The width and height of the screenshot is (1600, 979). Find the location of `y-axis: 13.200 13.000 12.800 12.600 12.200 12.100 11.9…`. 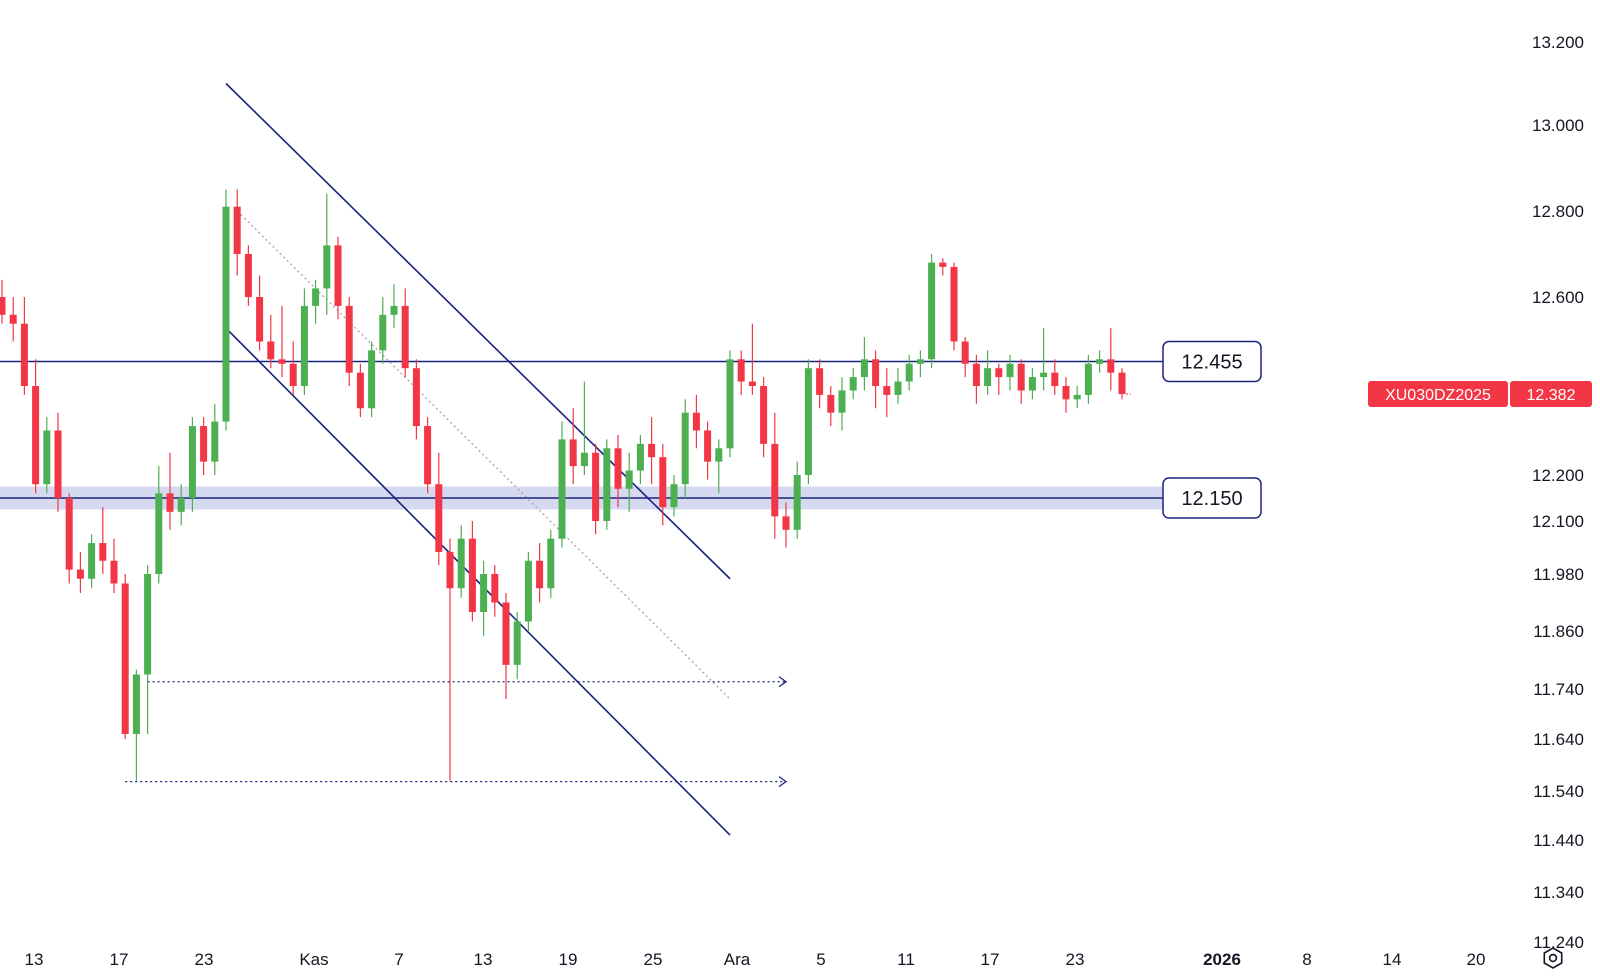

y-axis: 13.200 13.000 12.800 12.600 12.200 12.100 11.9… is located at coordinates (1558, 492).